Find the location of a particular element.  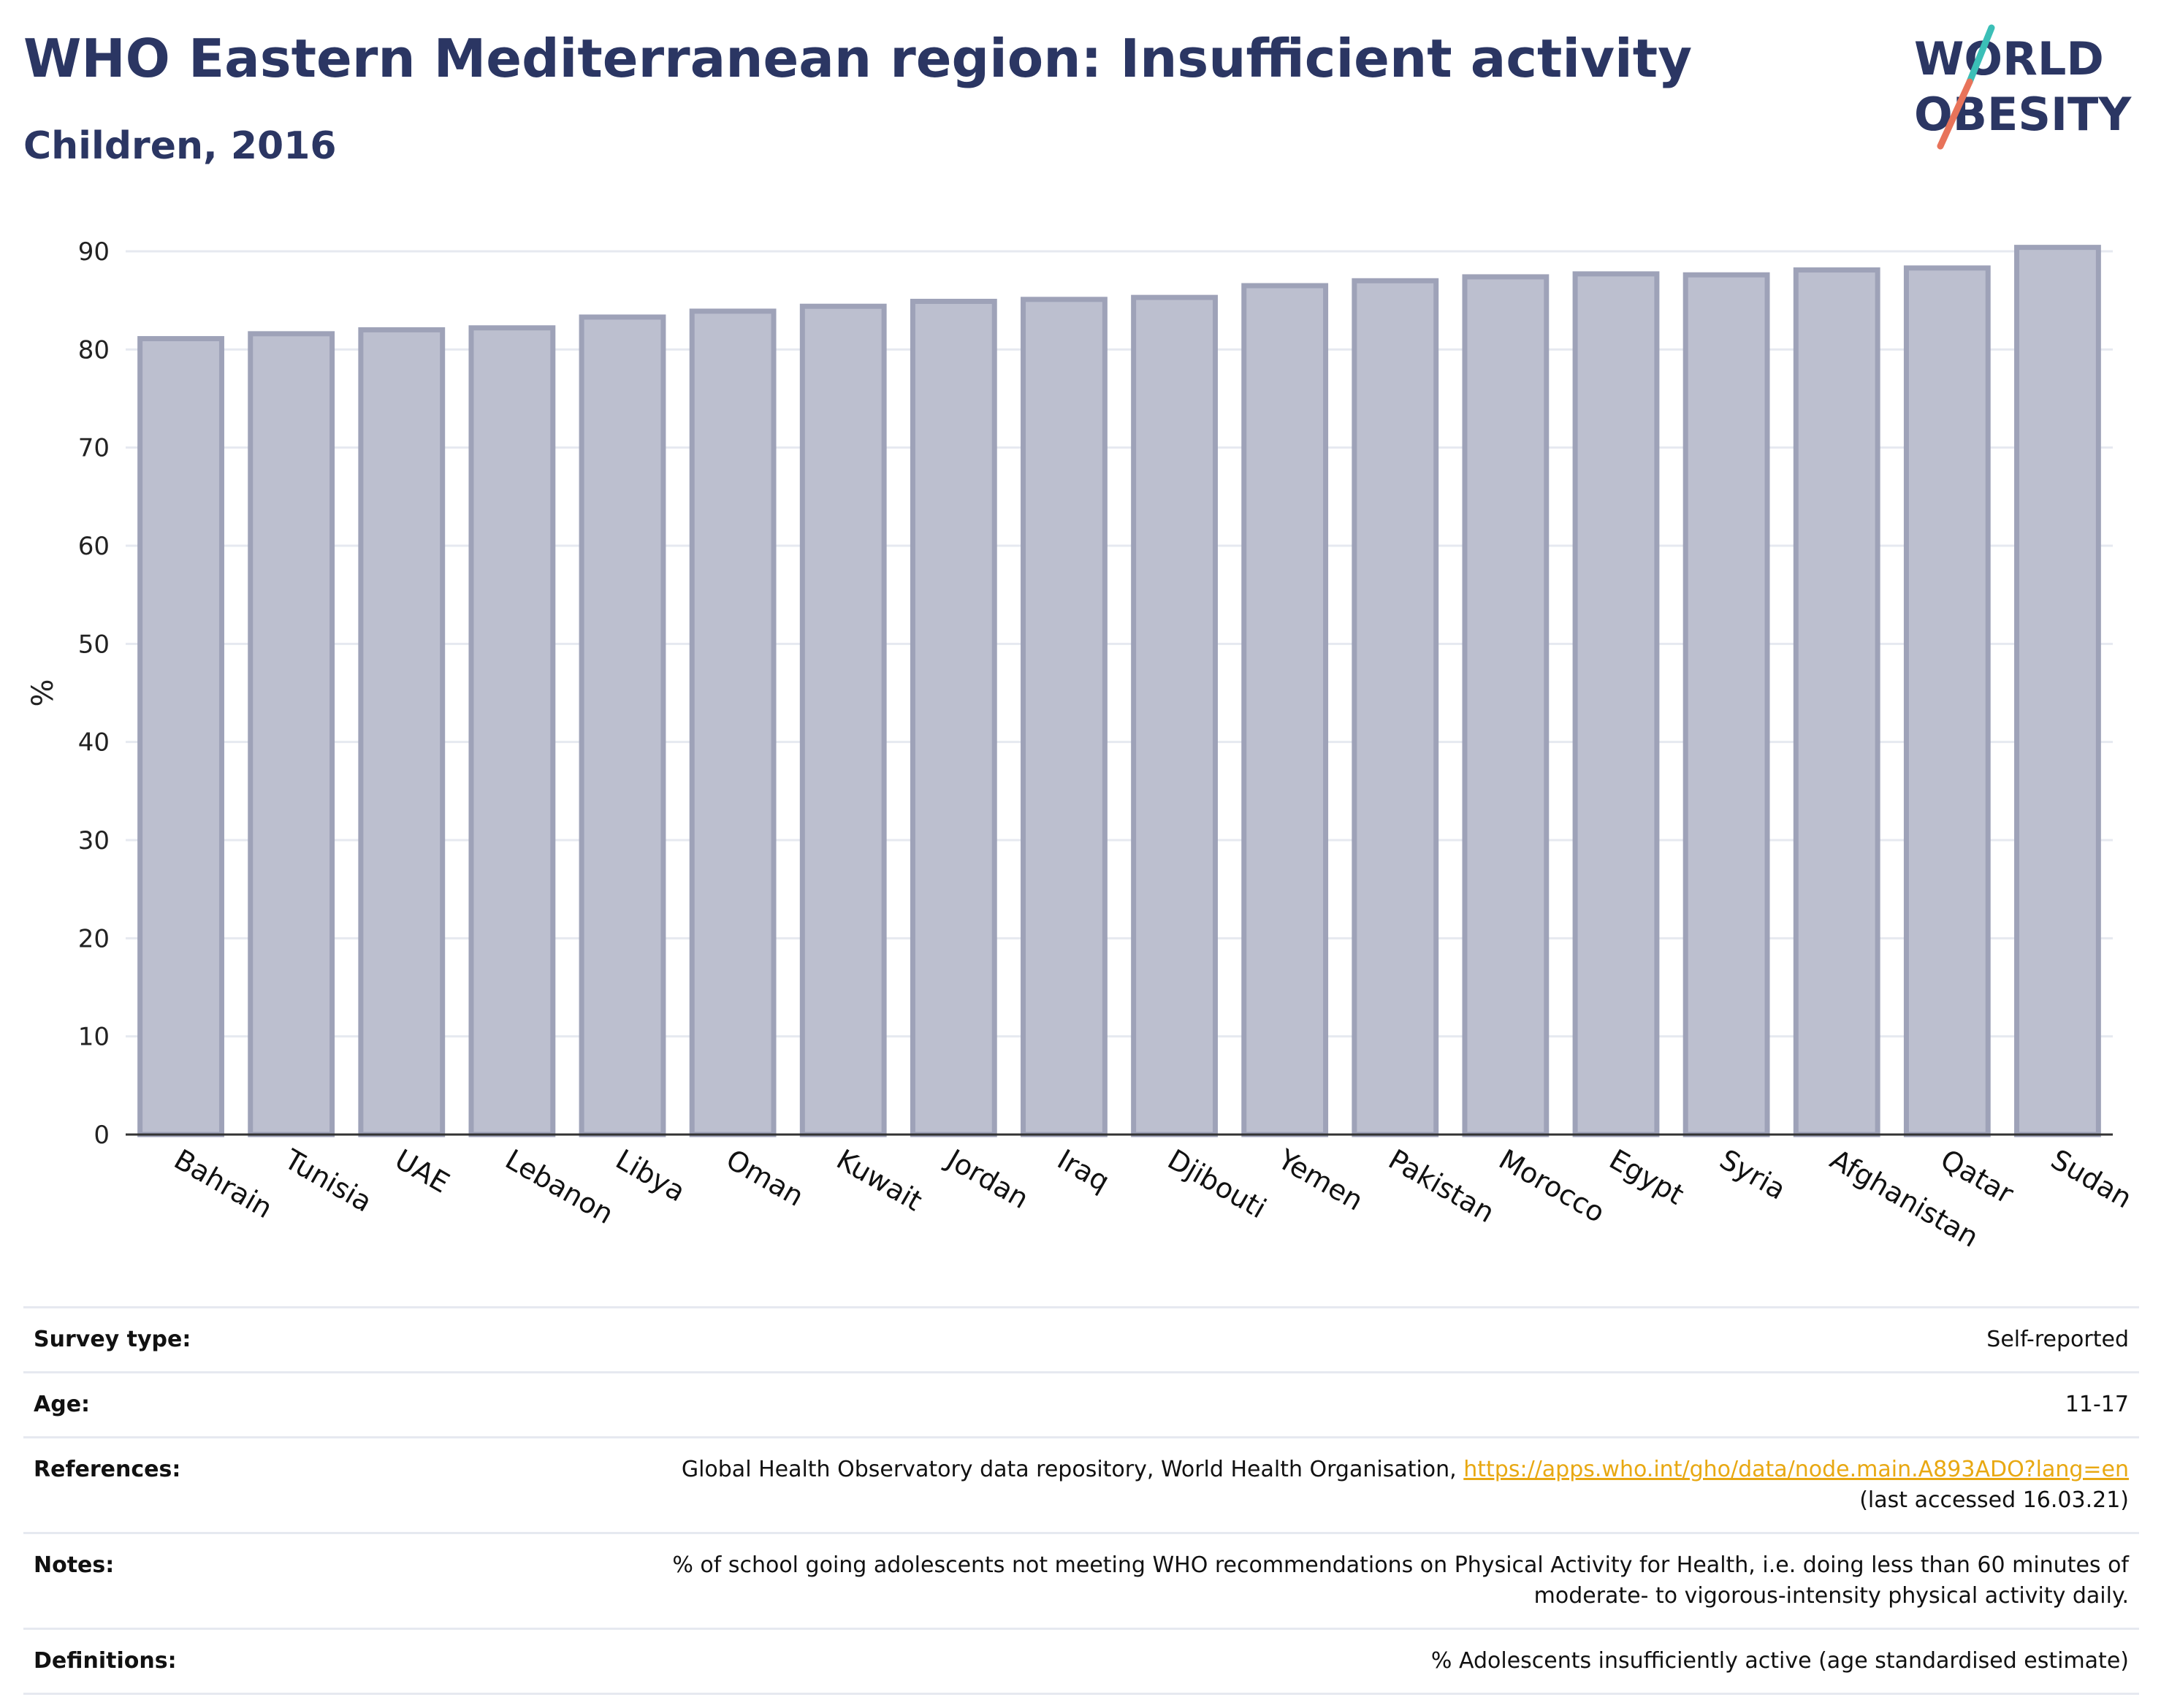

survey-type-label: Survey type: is located at coordinates (187, 1339).